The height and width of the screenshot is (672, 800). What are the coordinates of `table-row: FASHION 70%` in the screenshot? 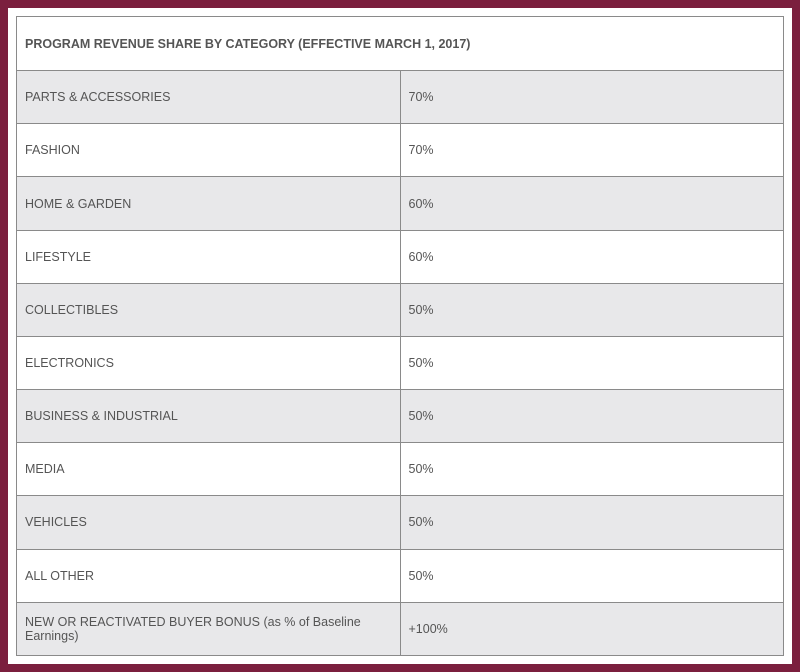 It's located at (400, 150).